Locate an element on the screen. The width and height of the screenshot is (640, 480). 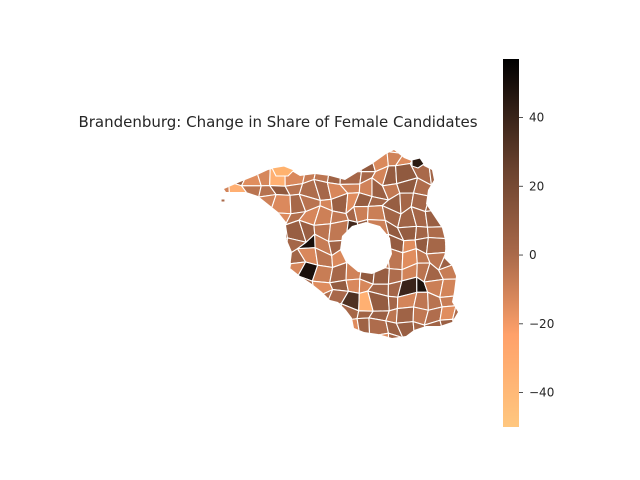
colorbar-ticks: 40 20 0 −20 −40 is located at coordinates (536, 255).